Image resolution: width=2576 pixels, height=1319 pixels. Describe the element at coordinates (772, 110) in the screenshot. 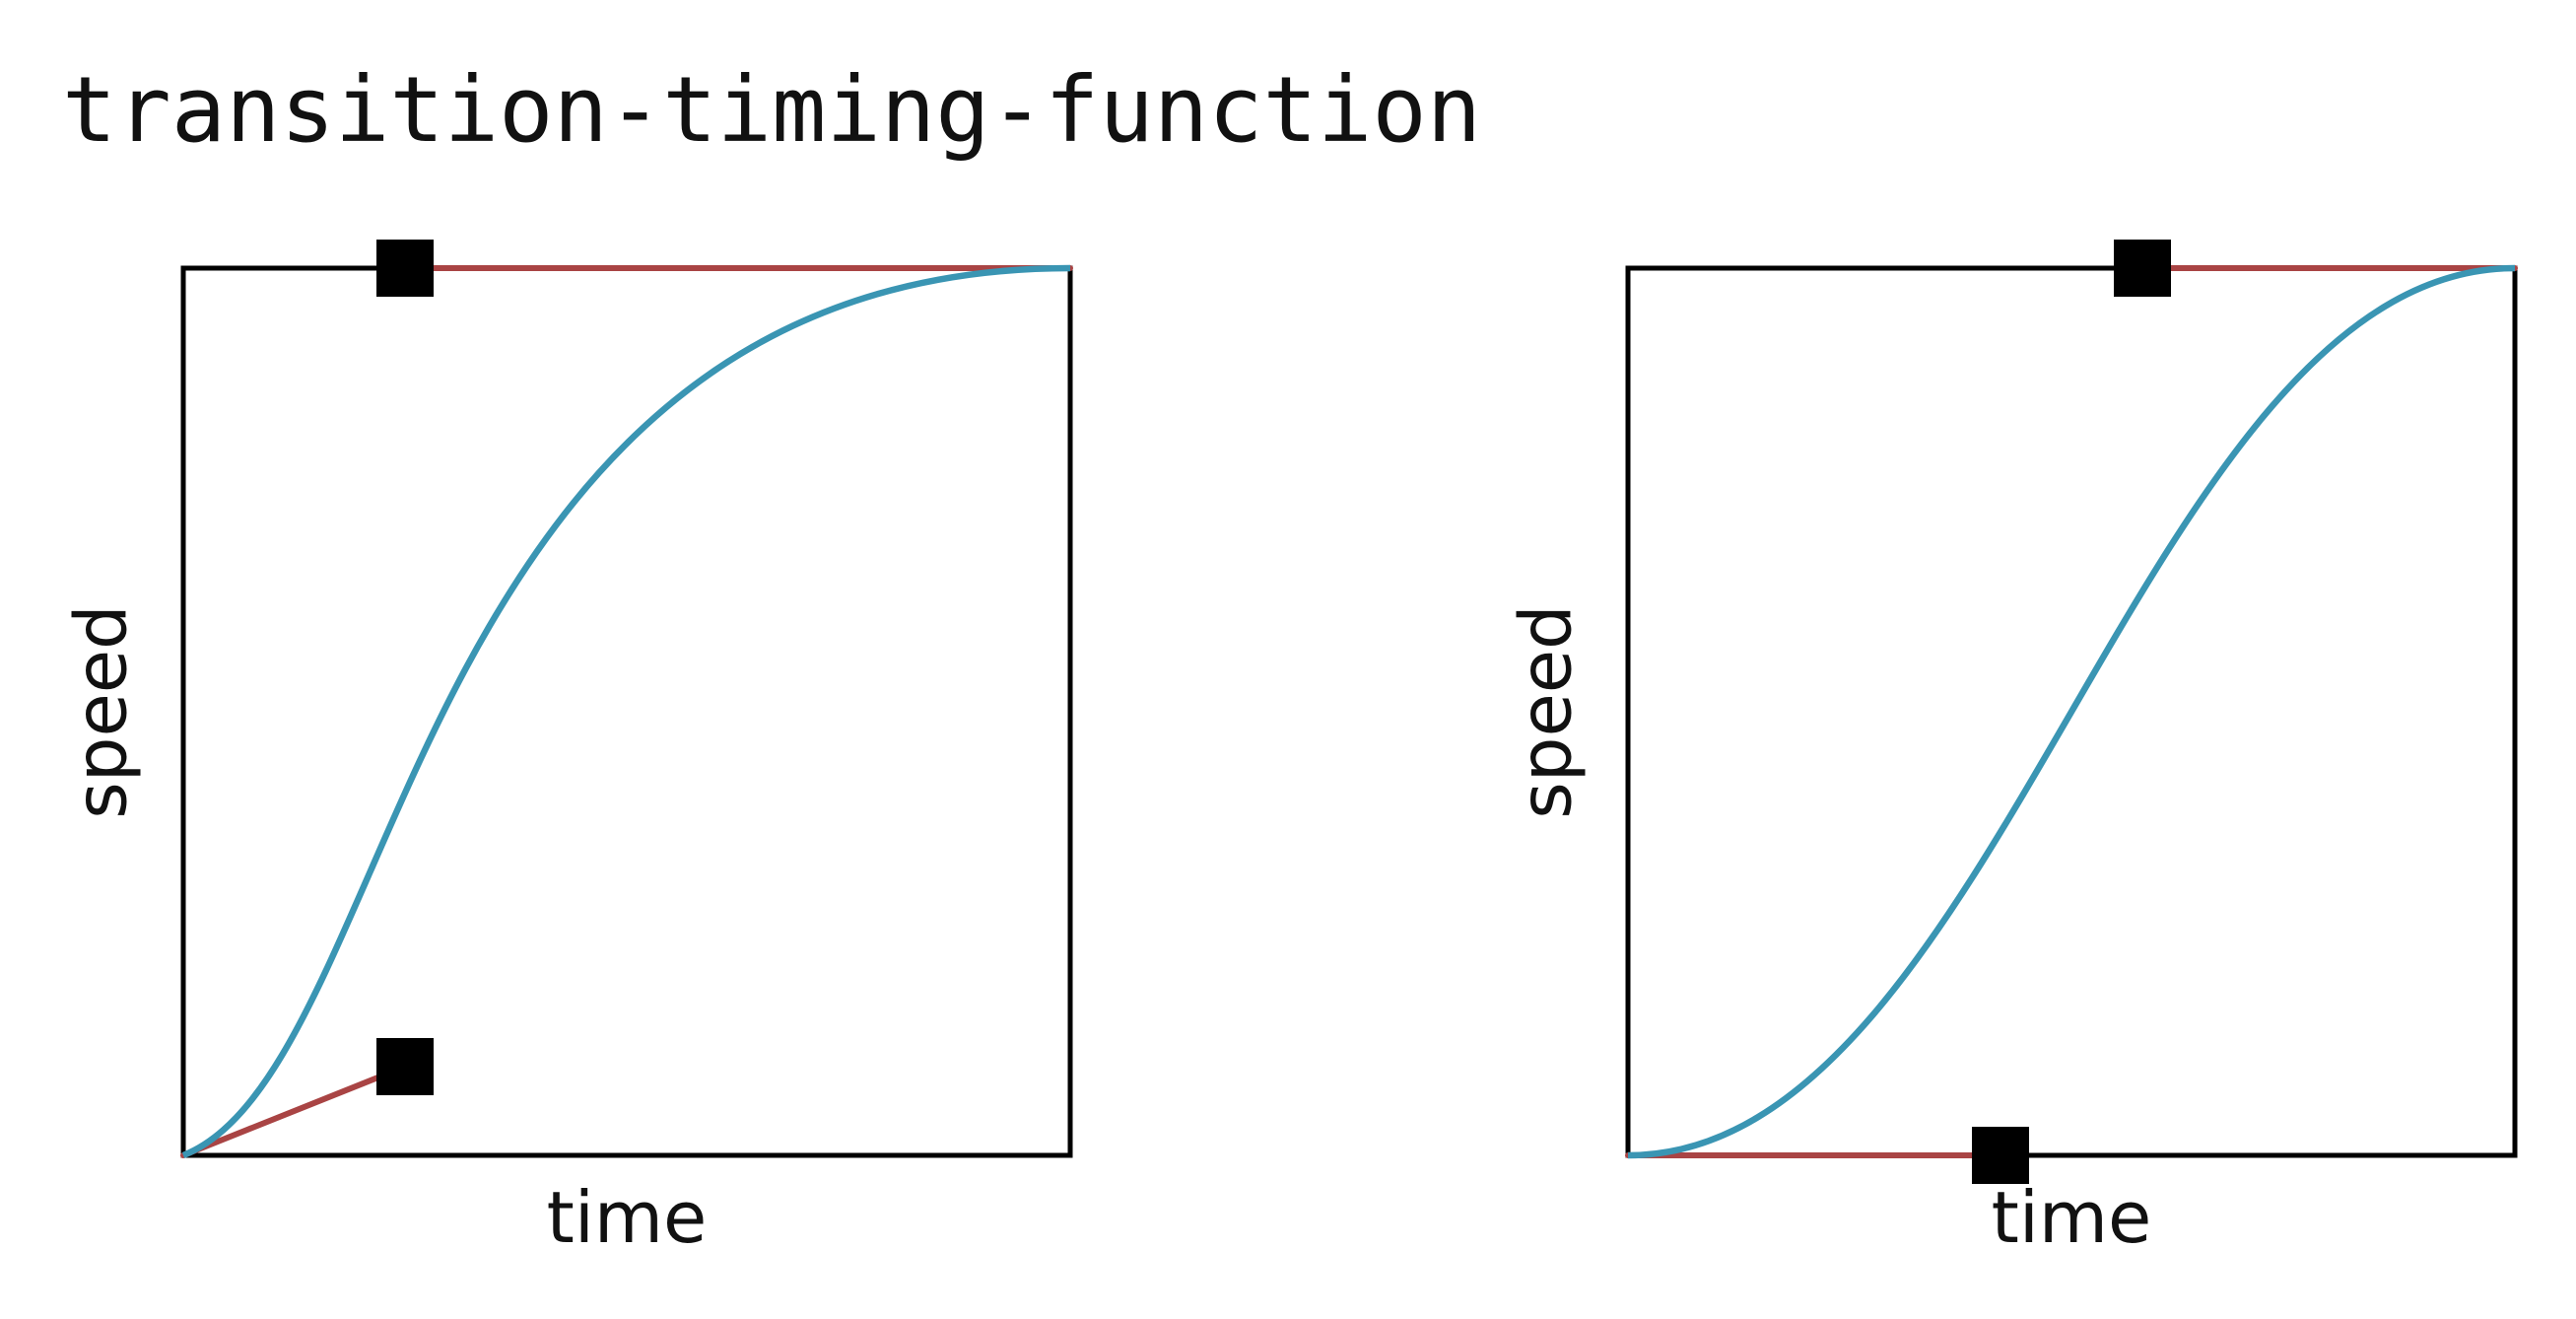

I see `page-title: transition-timing-function` at that location.